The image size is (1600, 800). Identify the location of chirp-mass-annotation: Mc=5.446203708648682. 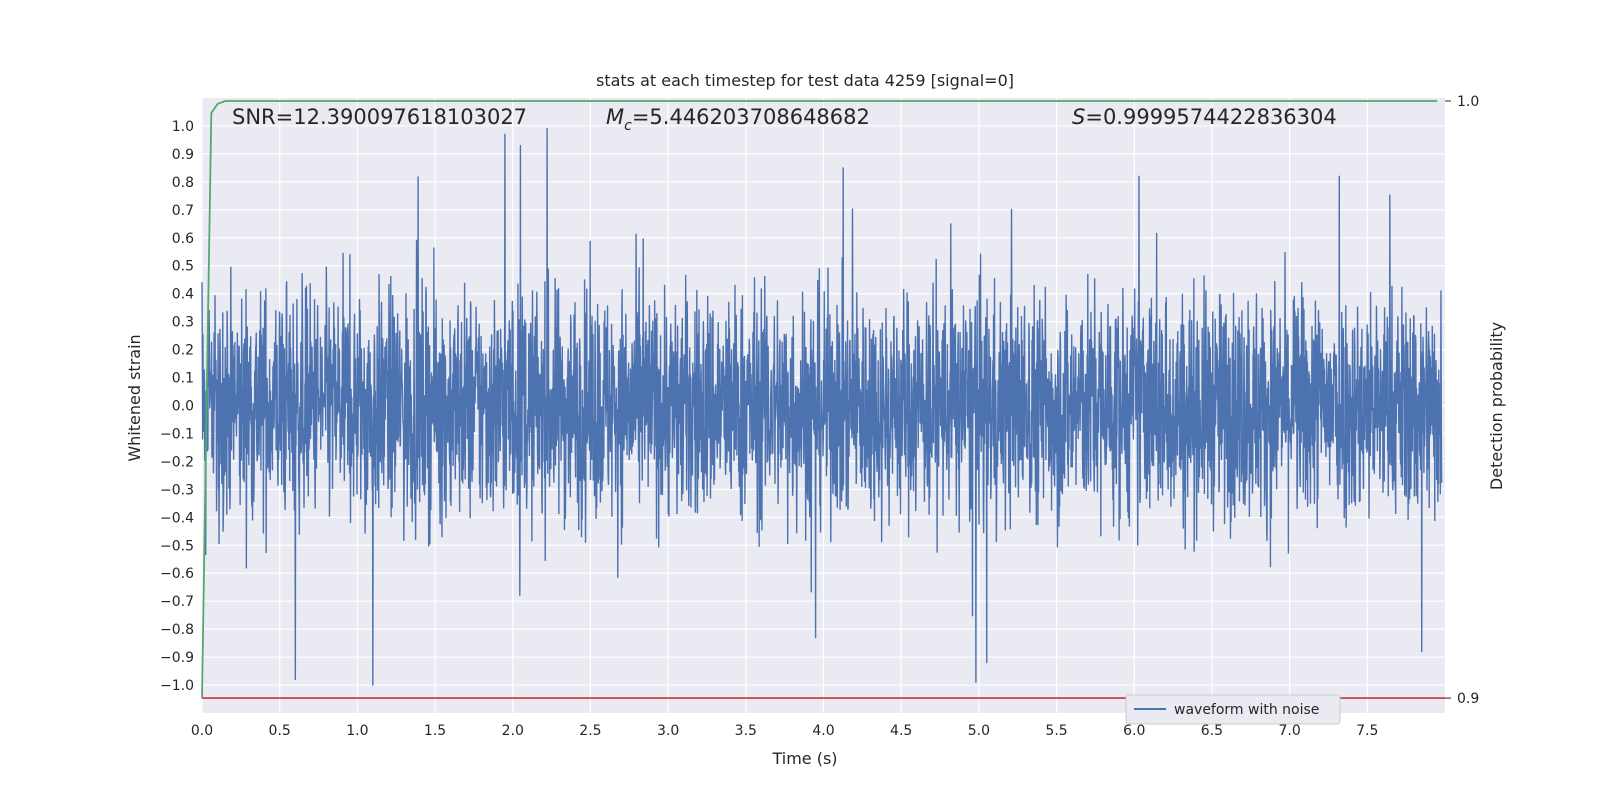
(738, 119).